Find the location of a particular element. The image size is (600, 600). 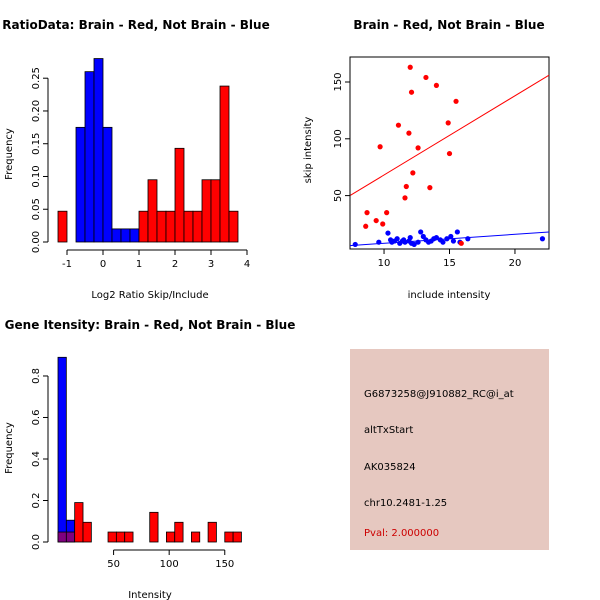

accession: AK035824 is located at coordinates (390, 467).